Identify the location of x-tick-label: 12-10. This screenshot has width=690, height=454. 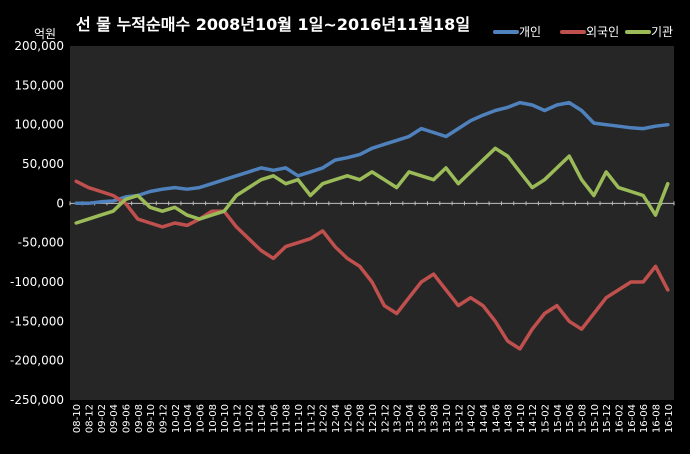
(373, 418).